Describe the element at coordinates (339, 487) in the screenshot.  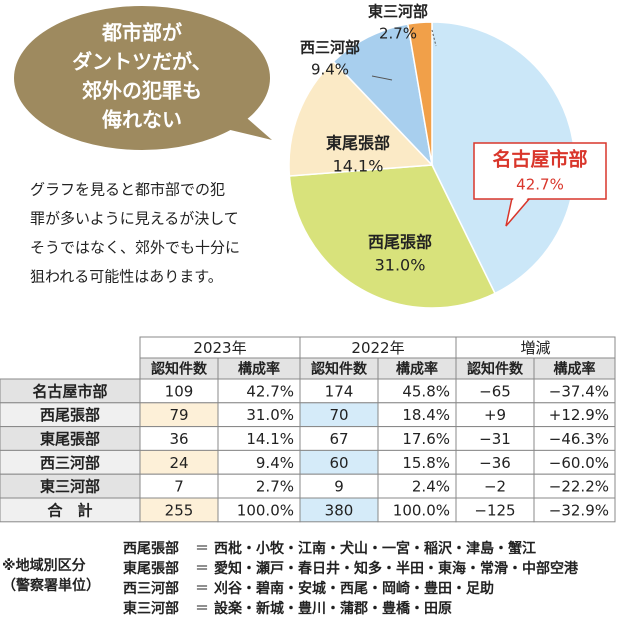
I see `table-value: 9` at that location.